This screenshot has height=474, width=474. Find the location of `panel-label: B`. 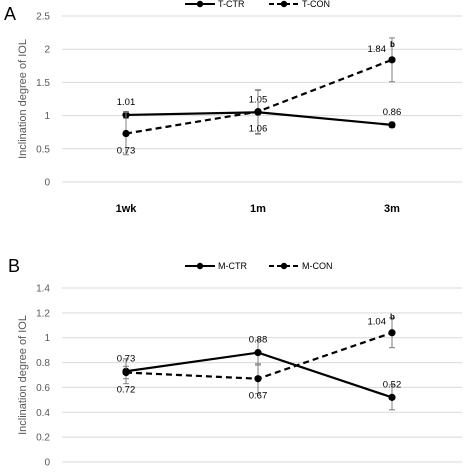

panel-label: B is located at coordinates (14, 266).